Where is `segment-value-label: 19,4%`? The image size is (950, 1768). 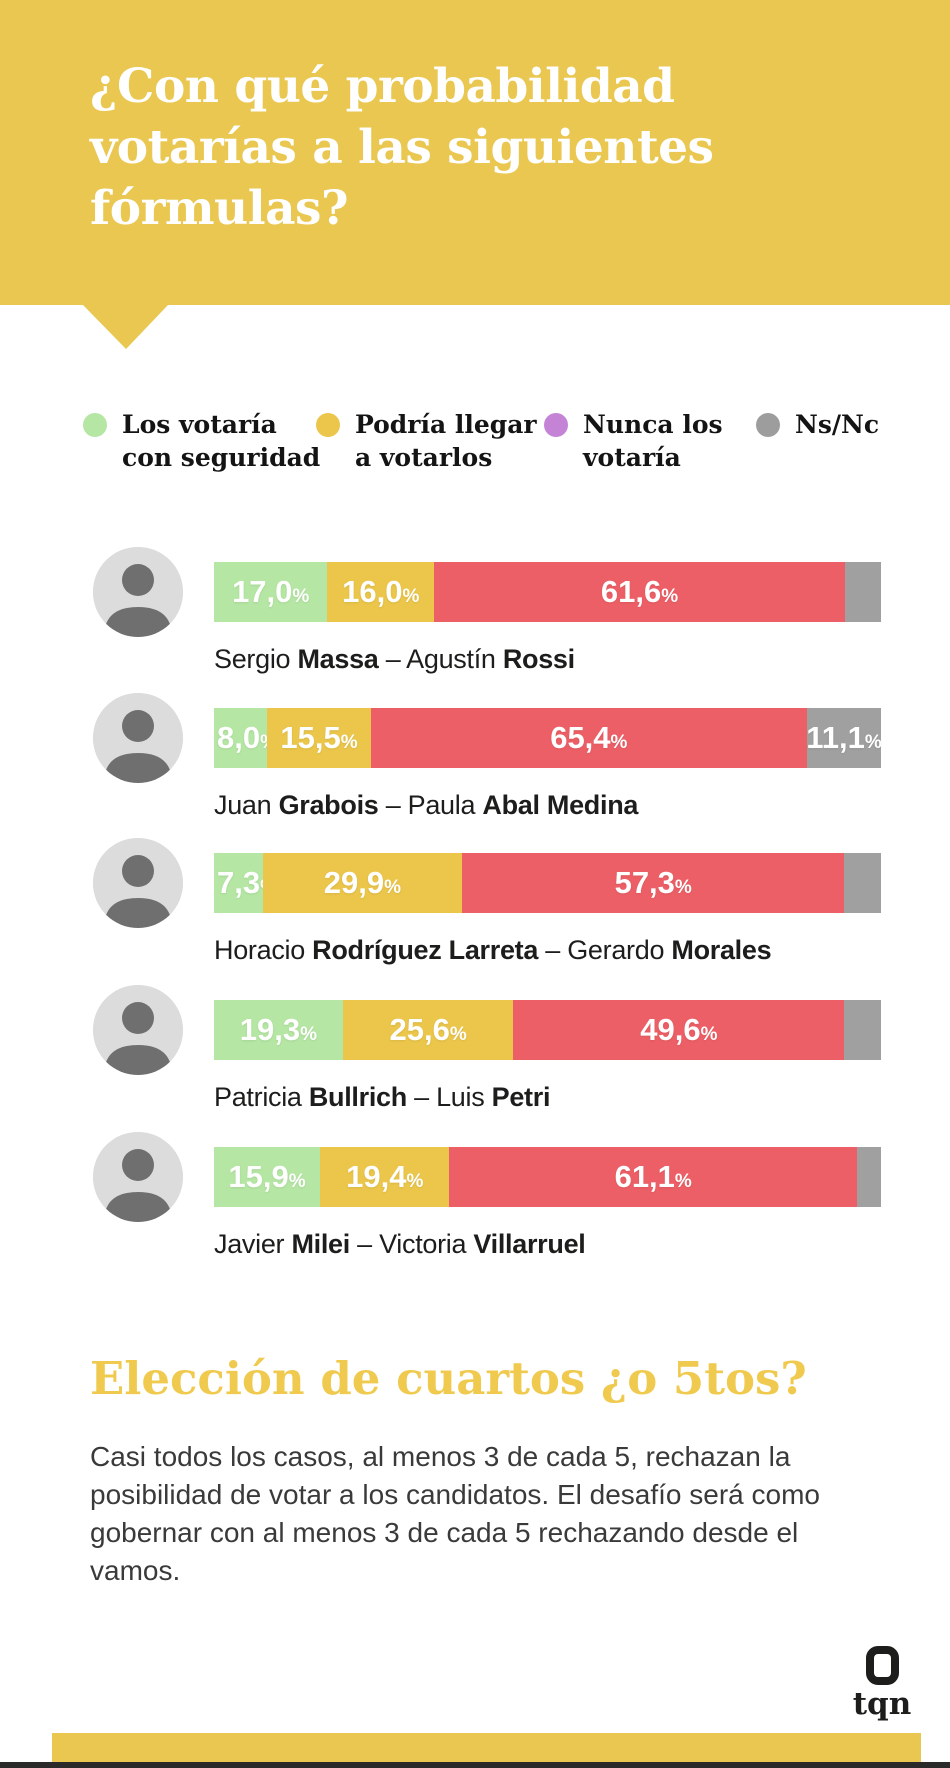 segment-value-label: 19,4% is located at coordinates (385, 1176).